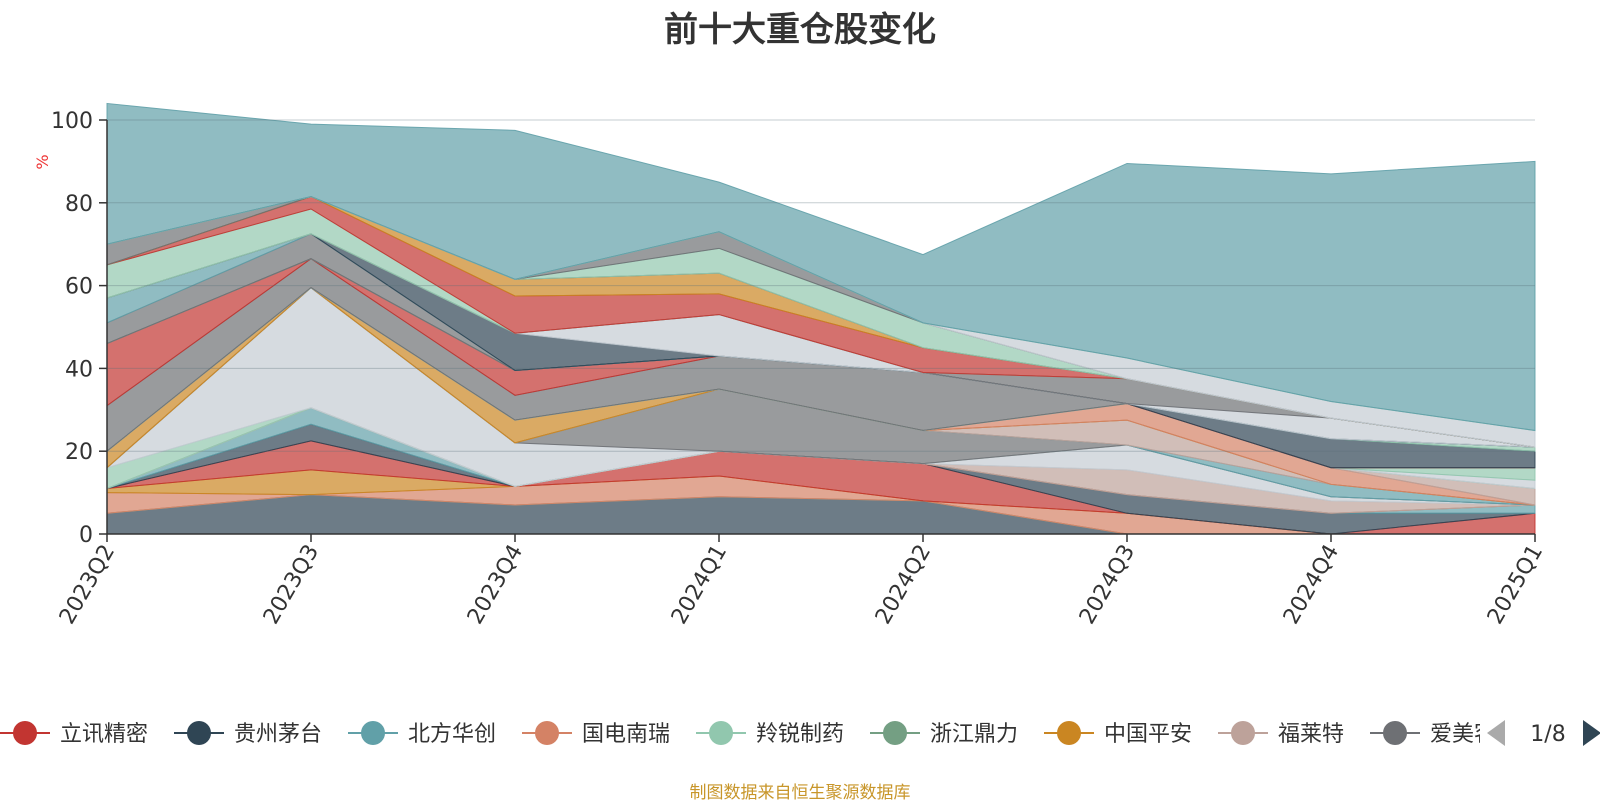 This screenshot has height=803, width=1600. I want to click on legend-label: 国电南瑞, so click(626, 734).